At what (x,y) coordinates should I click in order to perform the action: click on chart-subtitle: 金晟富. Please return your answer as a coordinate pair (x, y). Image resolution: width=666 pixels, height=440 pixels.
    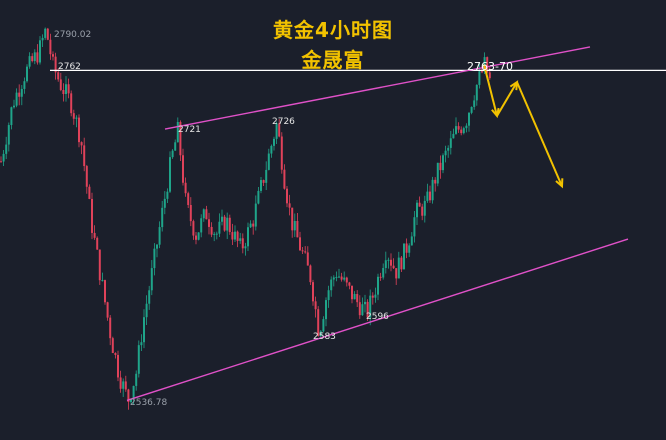
    Looking at the image, I should click on (333, 60).